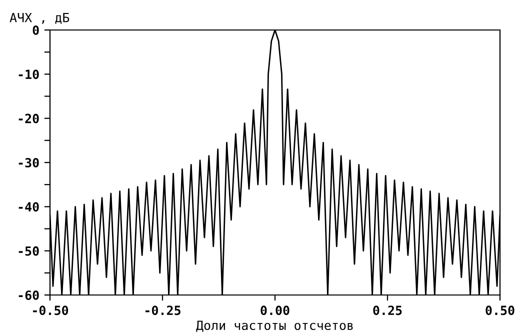 The width and height of the screenshot is (529, 333). I want to click on y-tick-label: -50, so click(28, 251).